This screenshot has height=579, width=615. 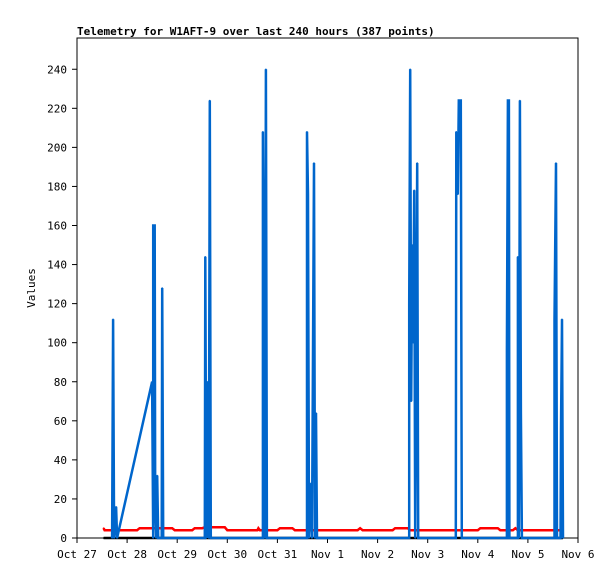 I want to click on x-tick-label: Nov 2, so click(x=377, y=554).